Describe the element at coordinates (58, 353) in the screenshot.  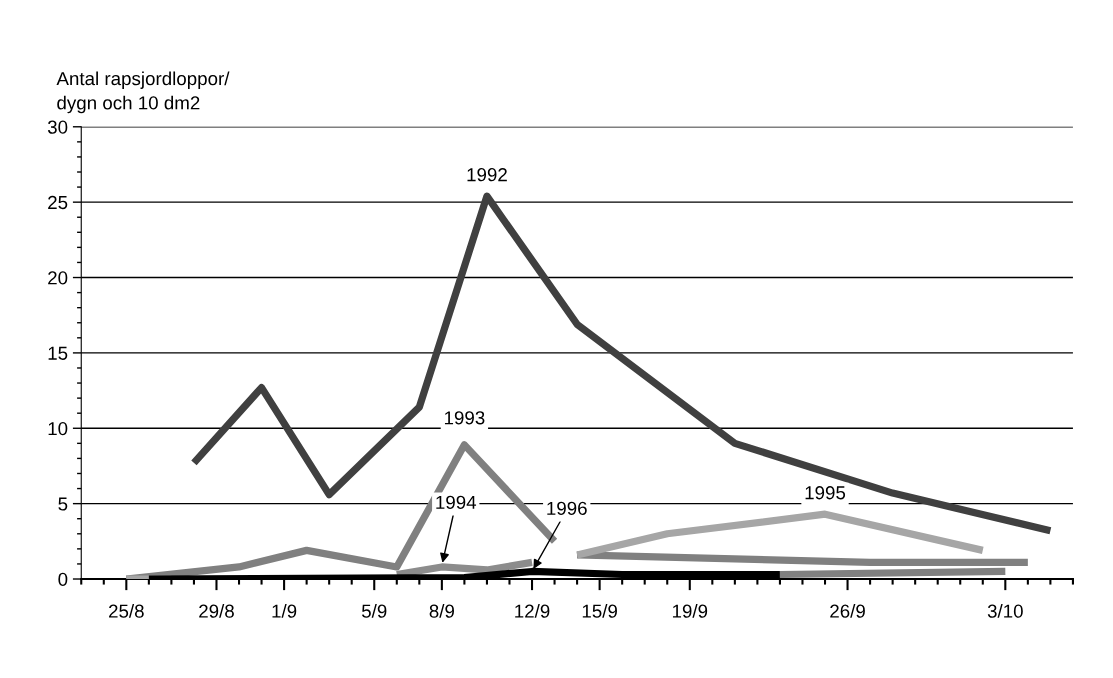
I see `y-tick-label: 15` at that location.